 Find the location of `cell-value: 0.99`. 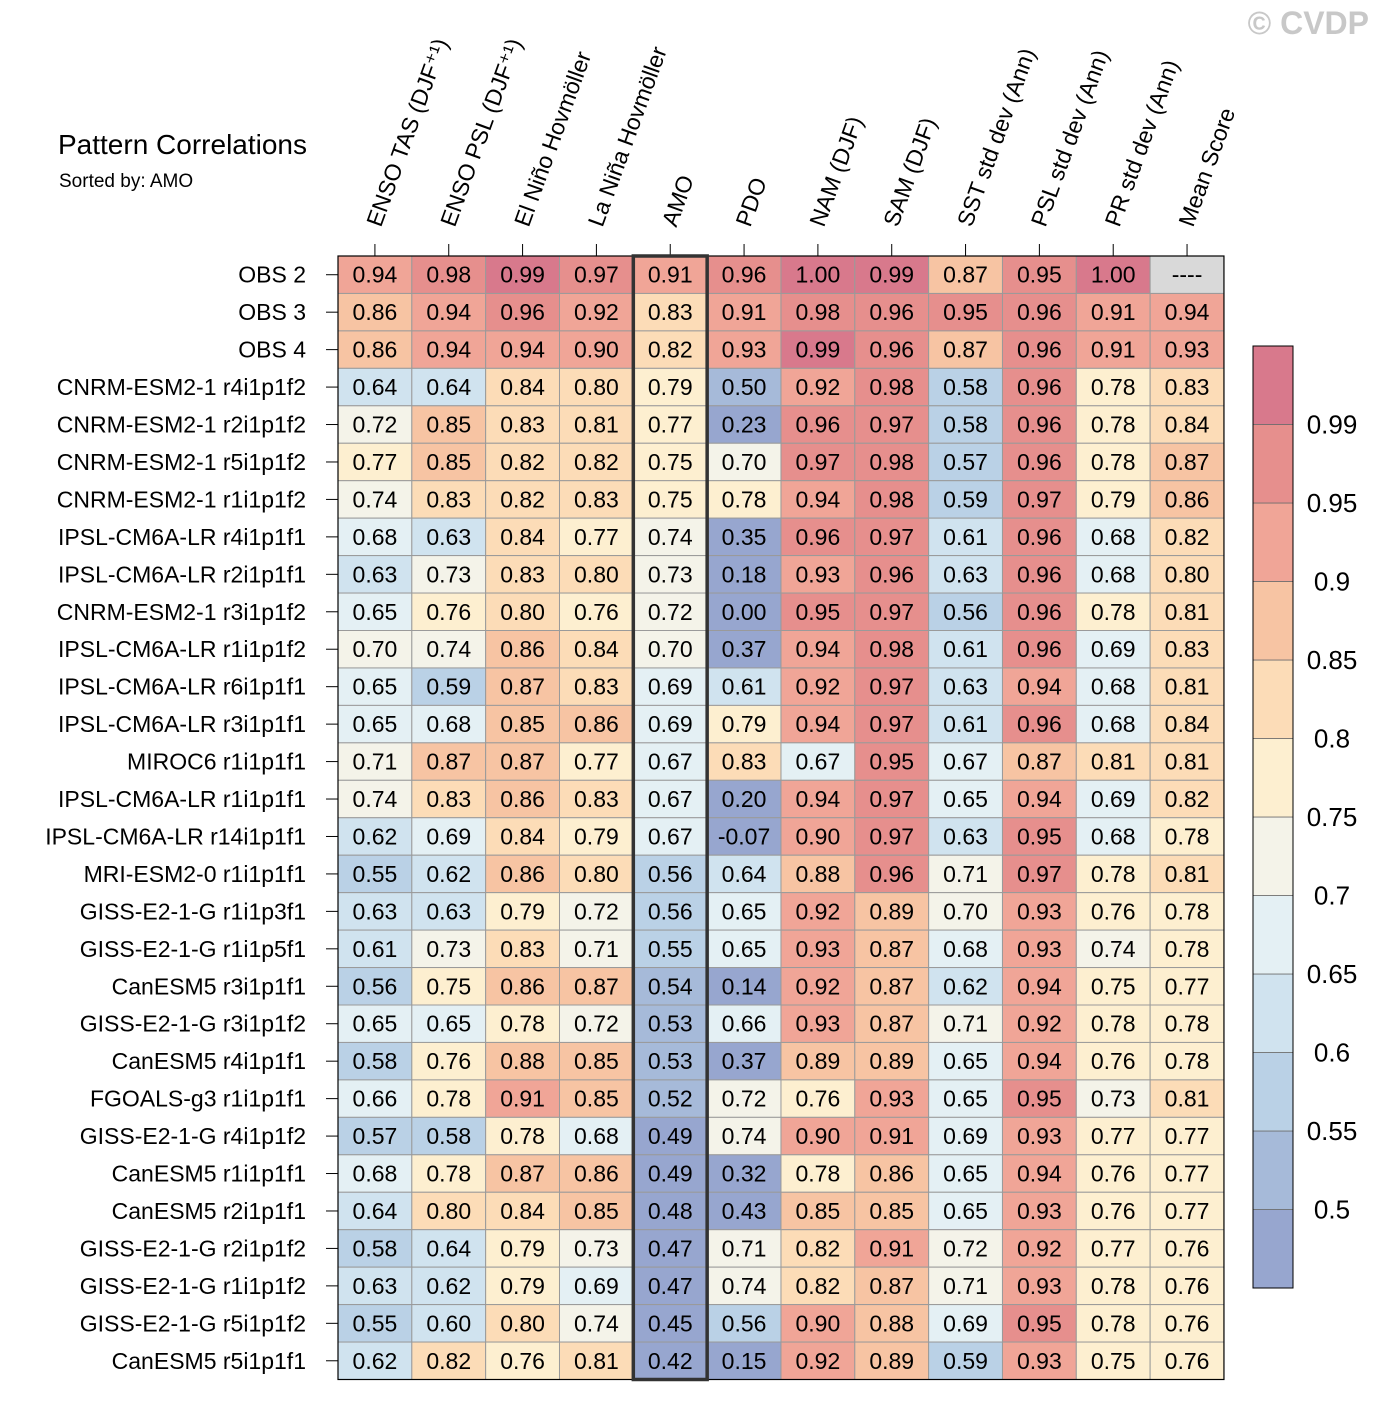

cell-value: 0.99 is located at coordinates (891, 275).